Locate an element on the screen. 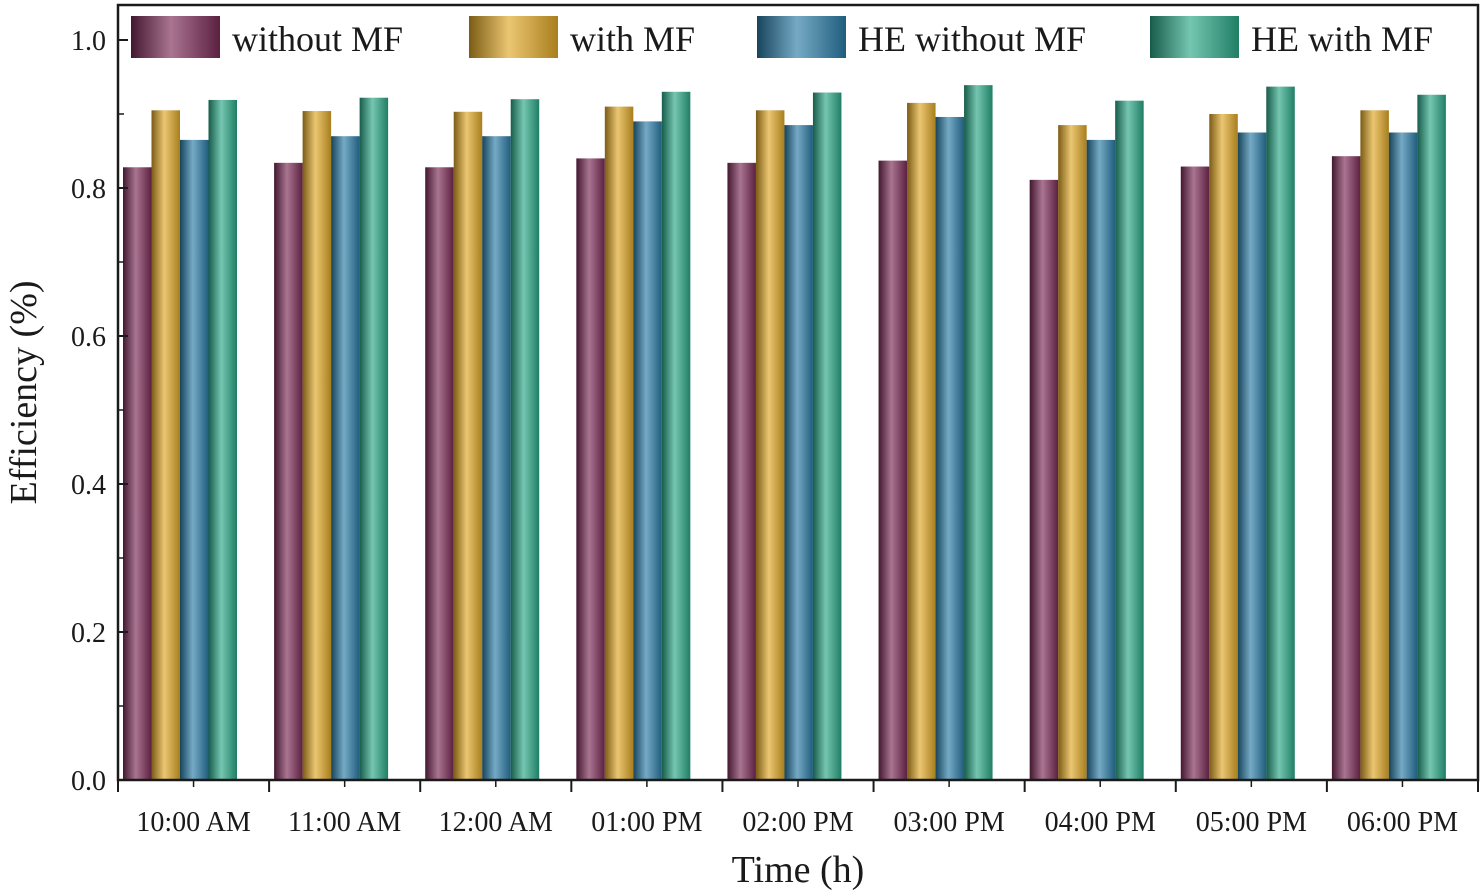 The height and width of the screenshot is (895, 1483). y-axis-title: Efficiency (%) is located at coordinates (24, 392).